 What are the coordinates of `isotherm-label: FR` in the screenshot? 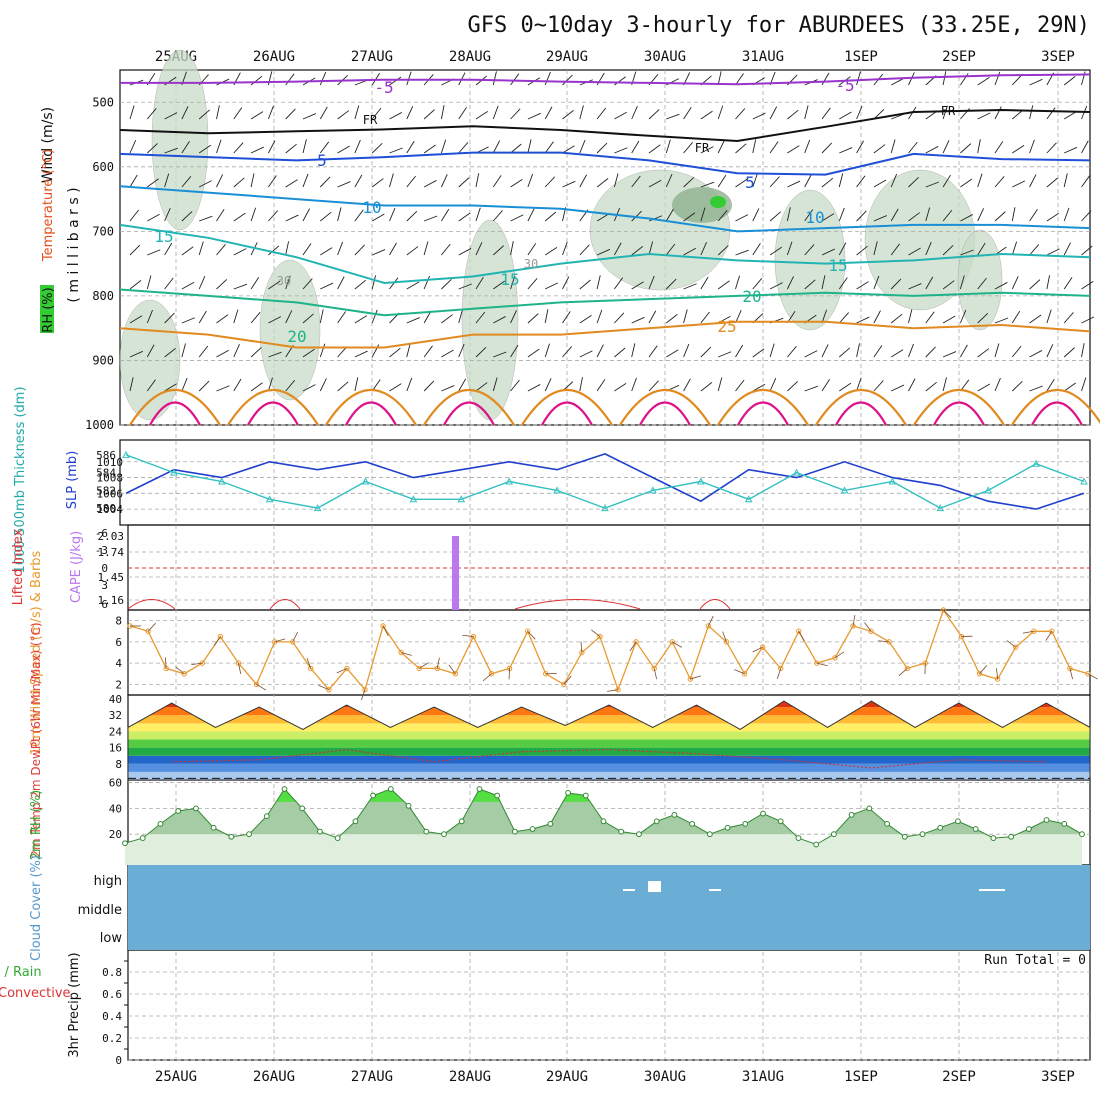 It's located at (702, 148).